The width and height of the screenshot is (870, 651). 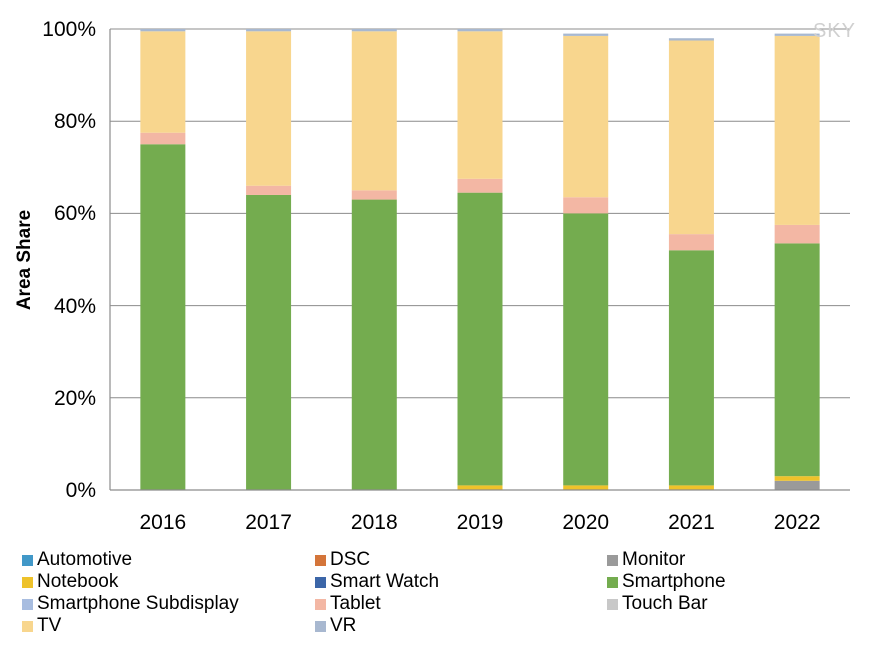 I want to click on x-tick-label: 2018, so click(x=374, y=522).